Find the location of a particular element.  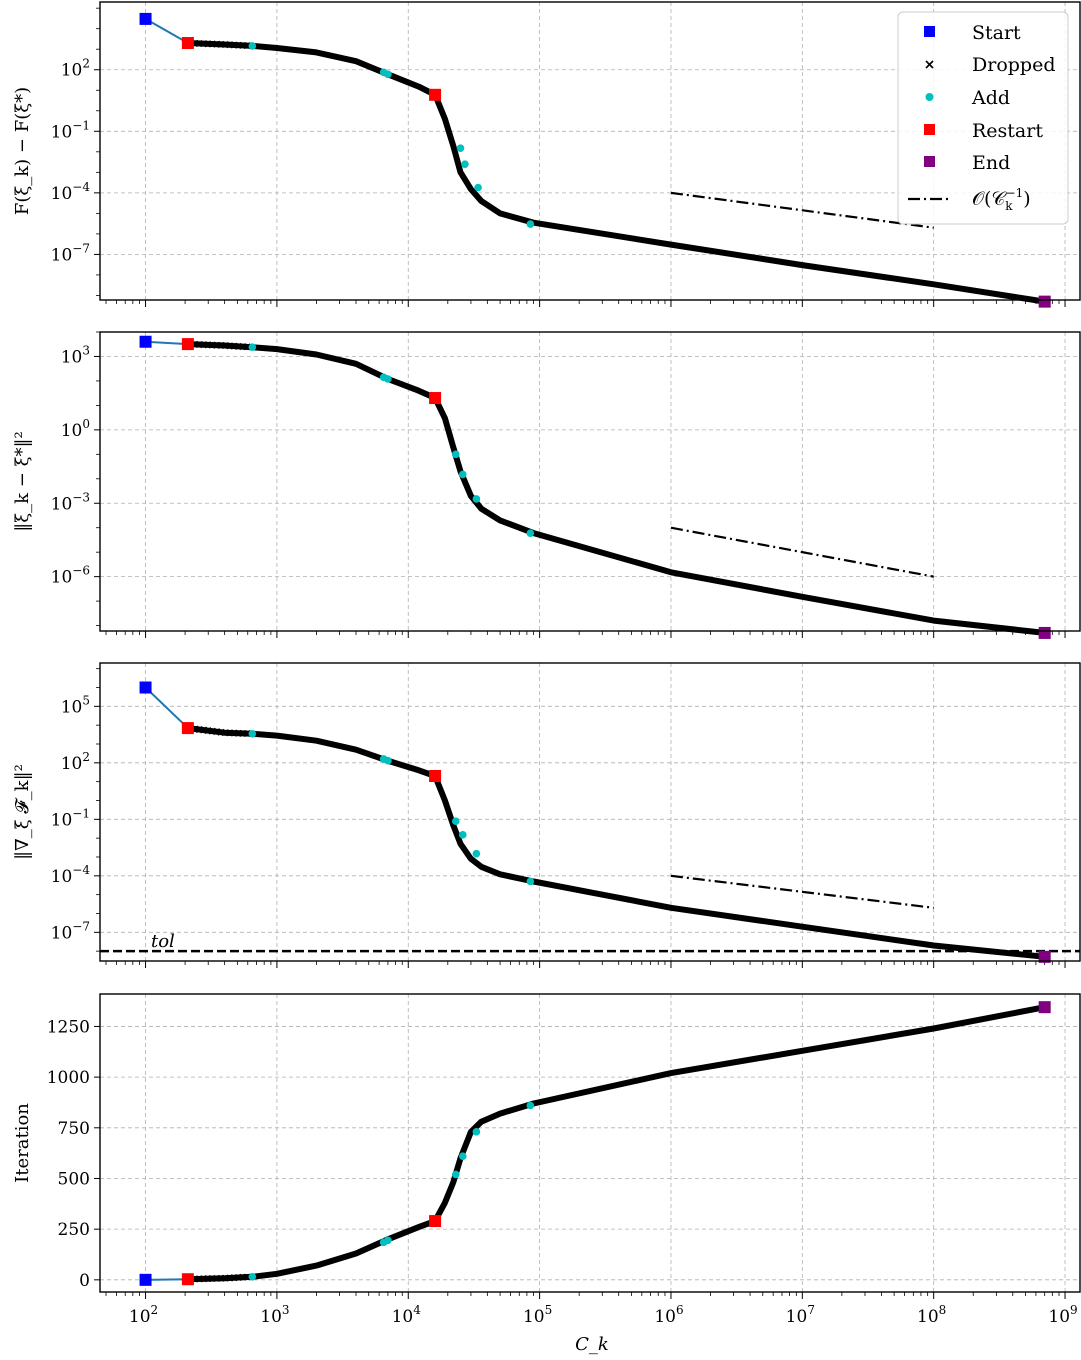

x-tick-label: 10² is located at coordinates (143, 1315).